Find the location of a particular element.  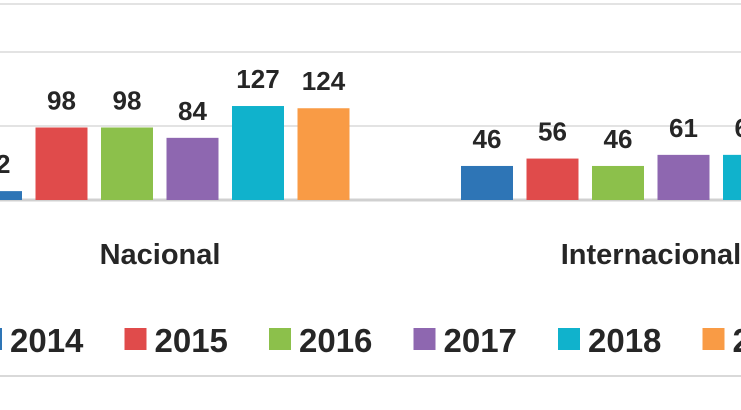

category-label: Nacional is located at coordinates (160, 255).